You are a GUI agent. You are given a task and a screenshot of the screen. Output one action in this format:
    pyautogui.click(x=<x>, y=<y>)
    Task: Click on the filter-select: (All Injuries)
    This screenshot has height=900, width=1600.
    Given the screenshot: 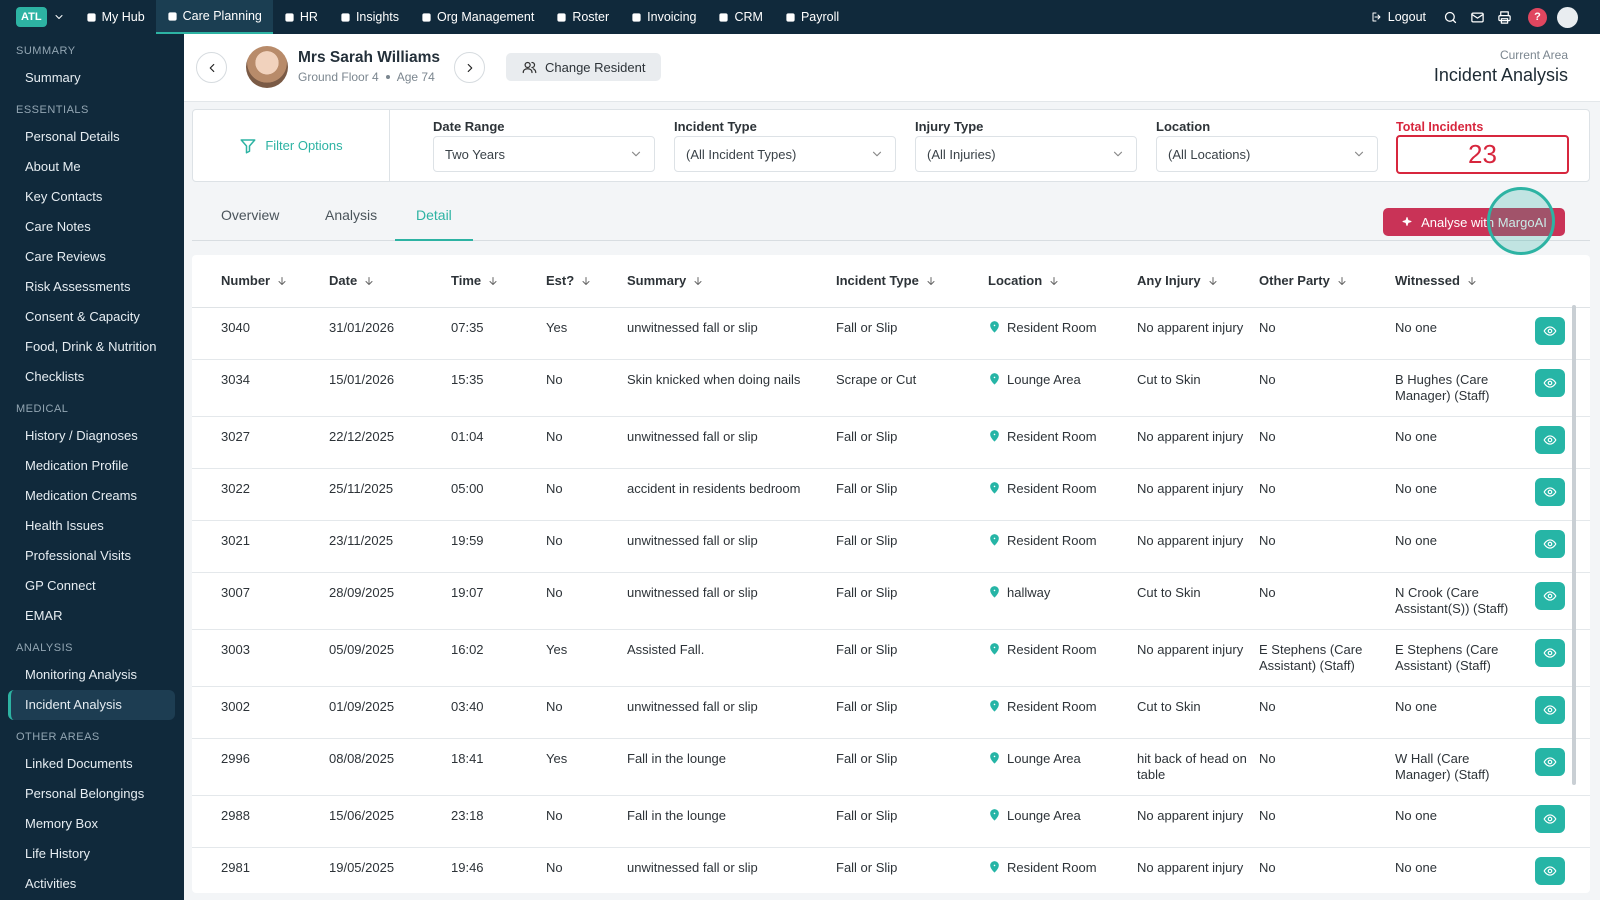 What is the action you would take?
    pyautogui.click(x=1026, y=154)
    